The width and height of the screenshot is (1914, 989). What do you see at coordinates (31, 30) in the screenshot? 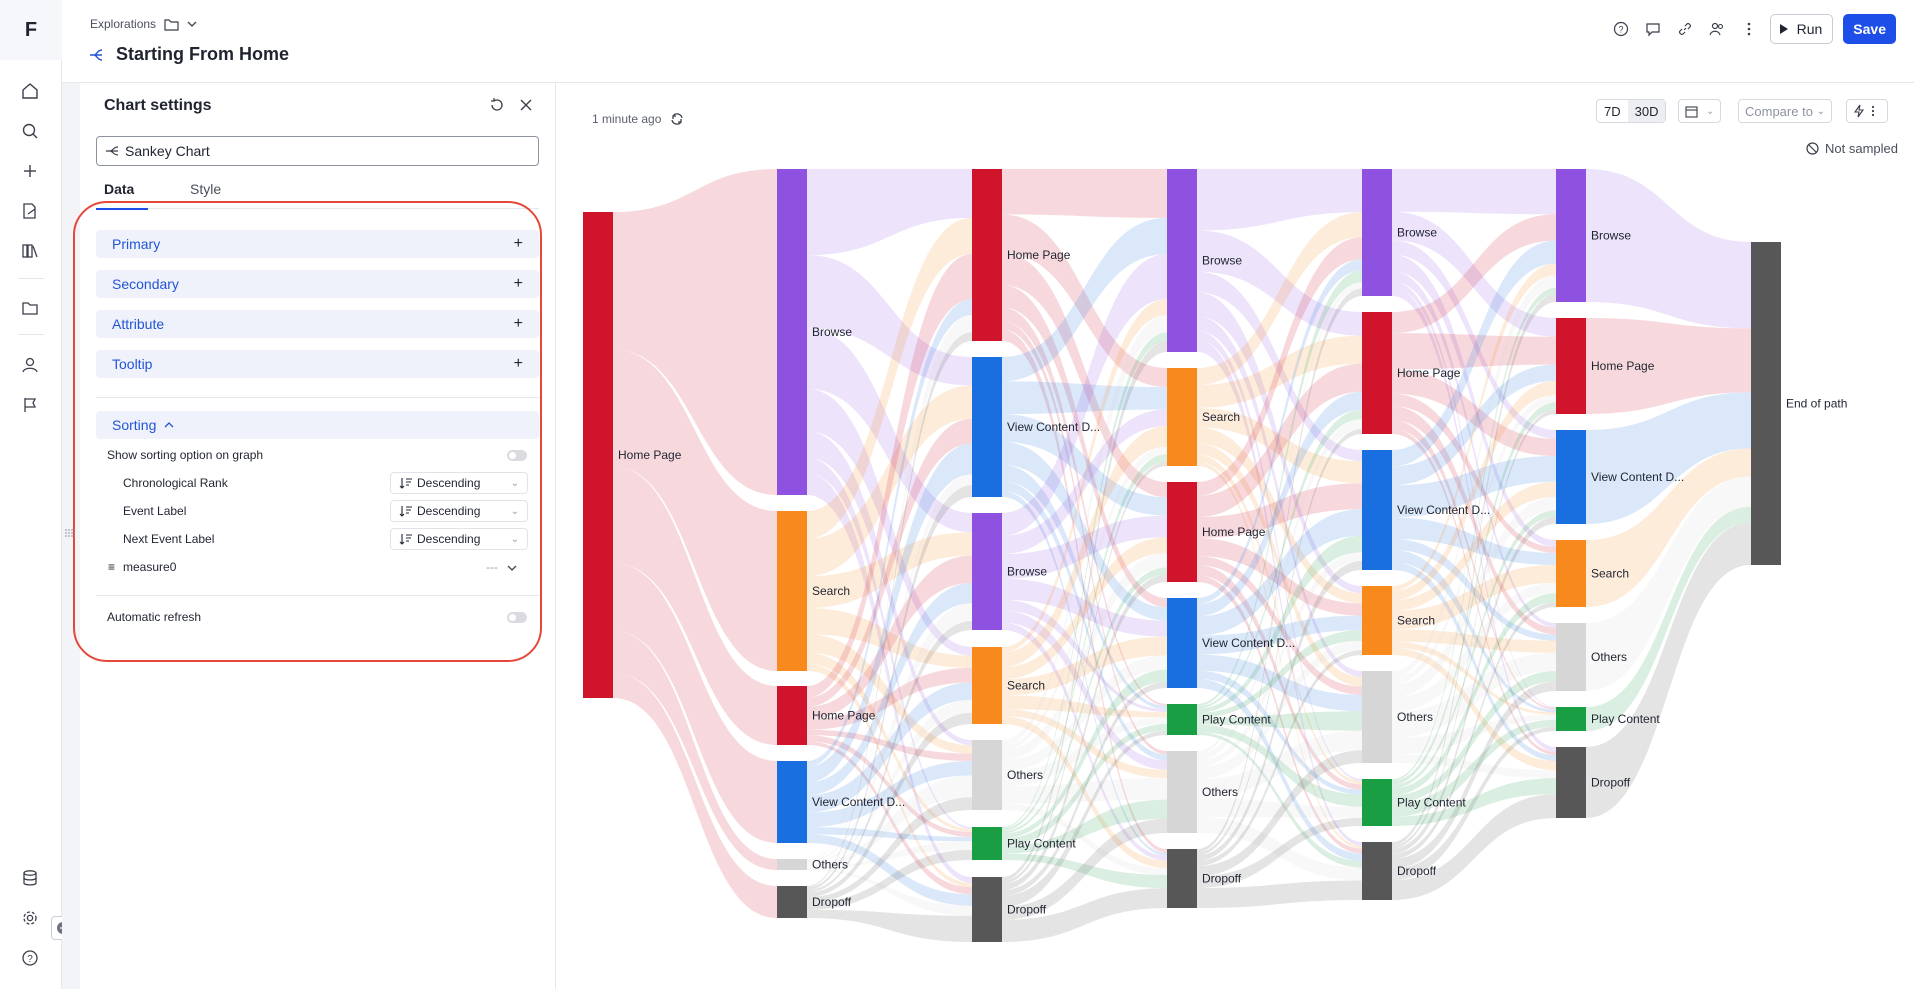
I see `app-logo: F` at bounding box center [31, 30].